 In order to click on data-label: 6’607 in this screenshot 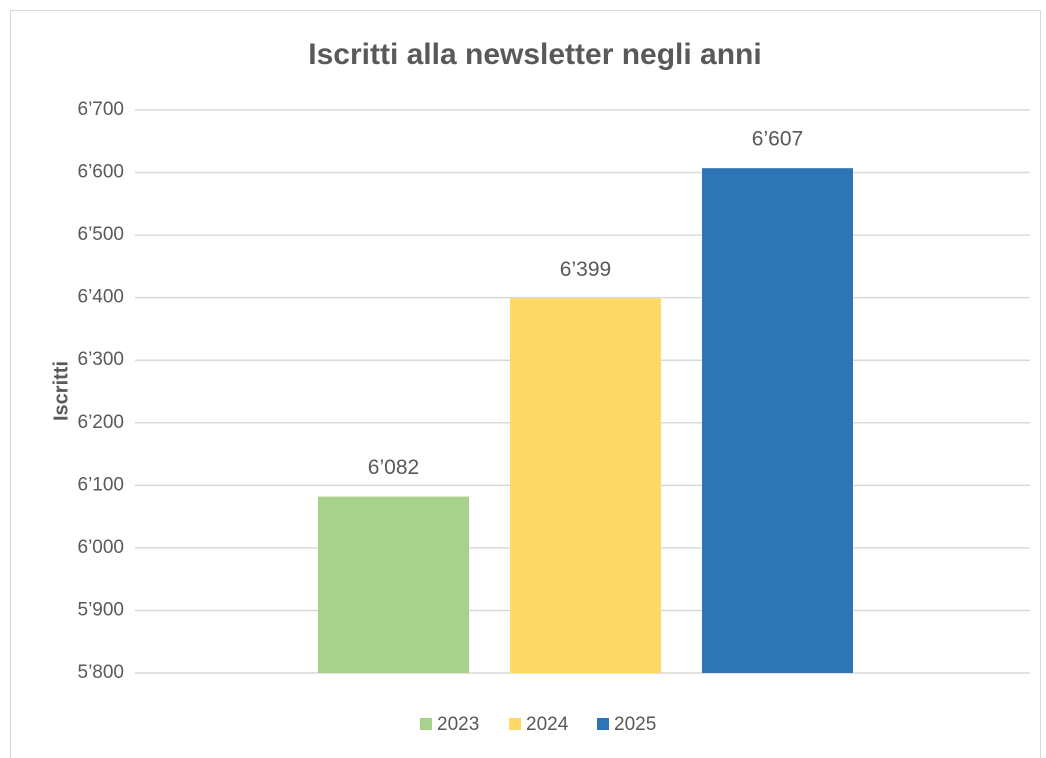, I will do `click(777, 139)`.